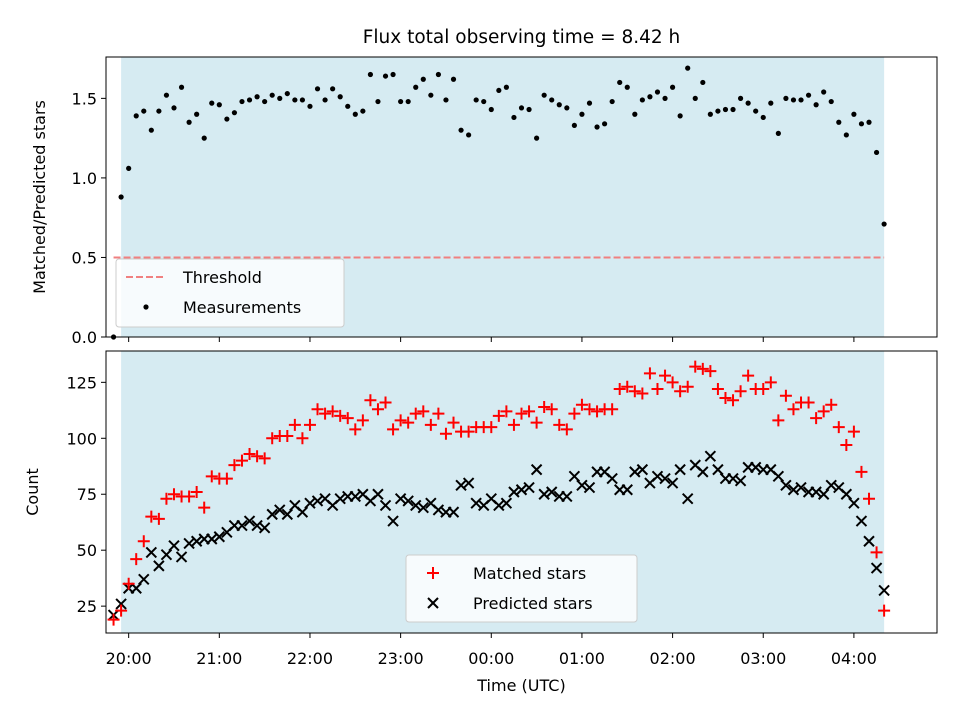 The width and height of the screenshot is (960, 720). What do you see at coordinates (242, 307) in the screenshot?
I see `legend-measurements-label: Measurements` at bounding box center [242, 307].